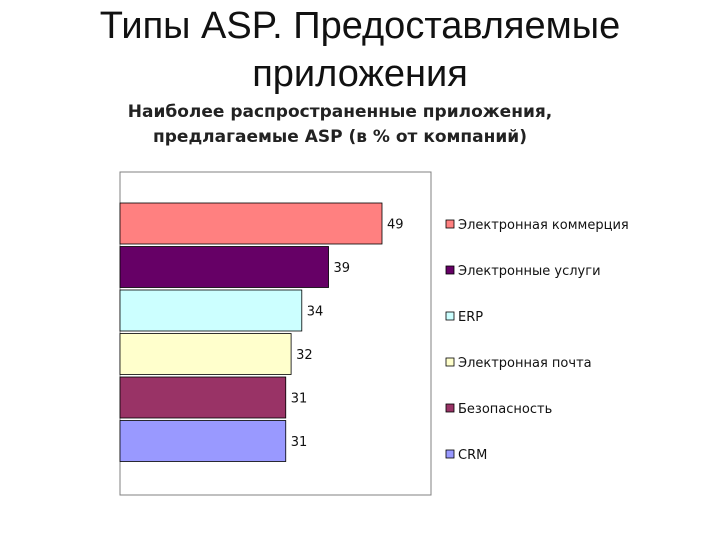  Describe the element at coordinates (315, 312) in the screenshot. I see `bar-value-label: 34` at that location.